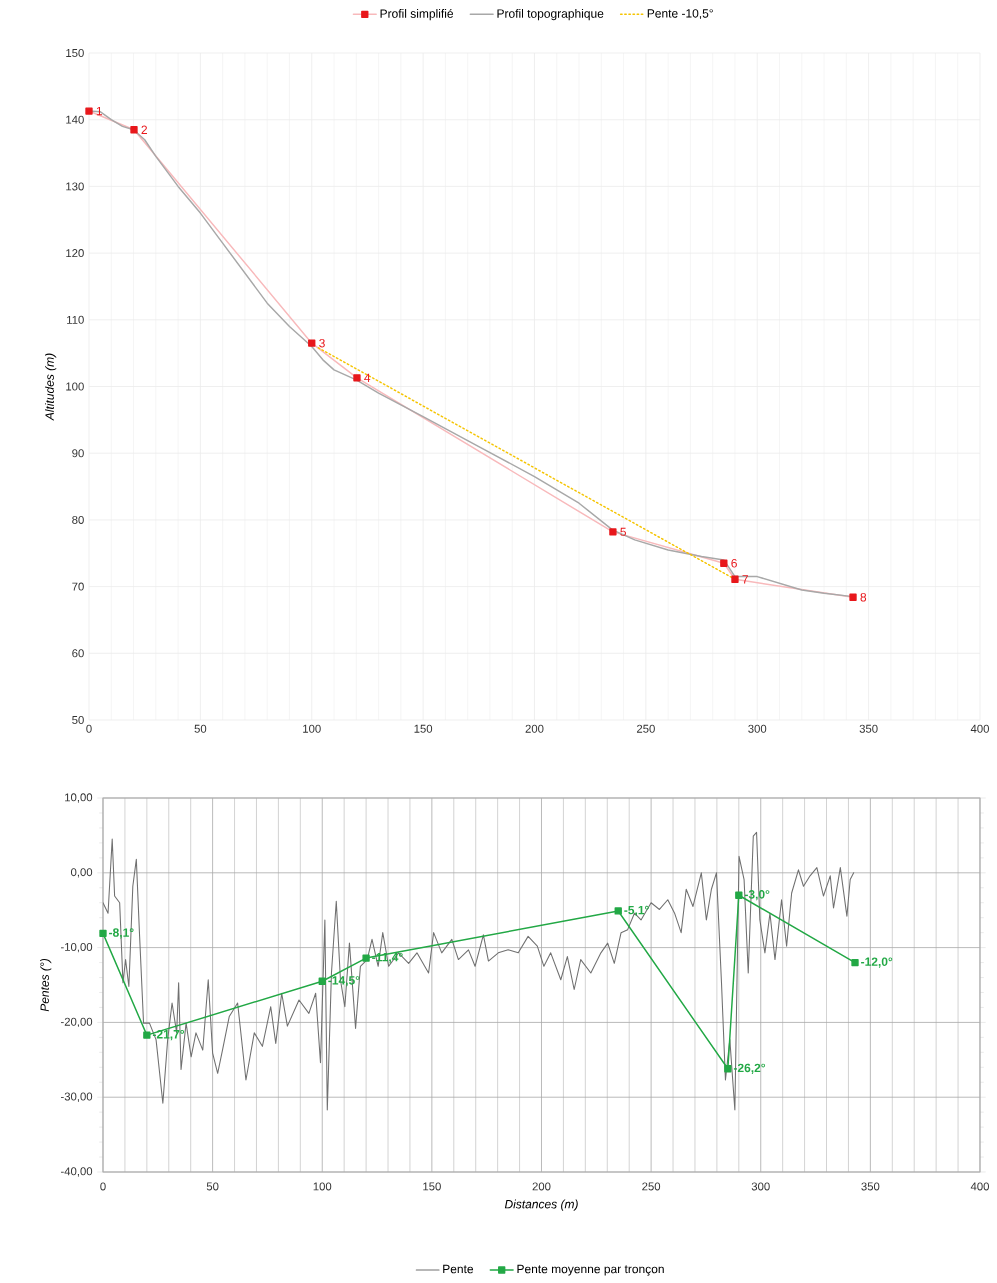 The image size is (997, 1283). I want to click on data-label: -5,1°, so click(636, 911).